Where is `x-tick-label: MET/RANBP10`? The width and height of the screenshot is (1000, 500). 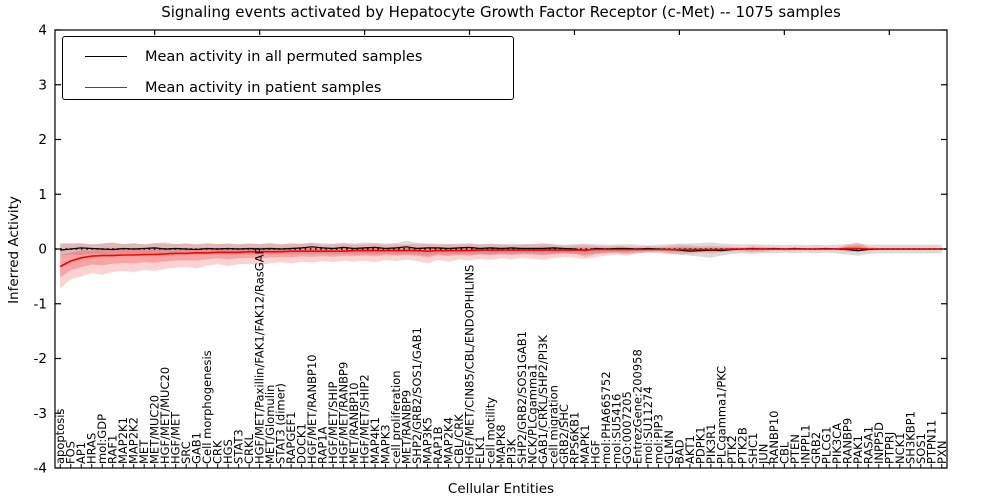
x-tick-label: MET/RANBP10 is located at coordinates (354, 423).